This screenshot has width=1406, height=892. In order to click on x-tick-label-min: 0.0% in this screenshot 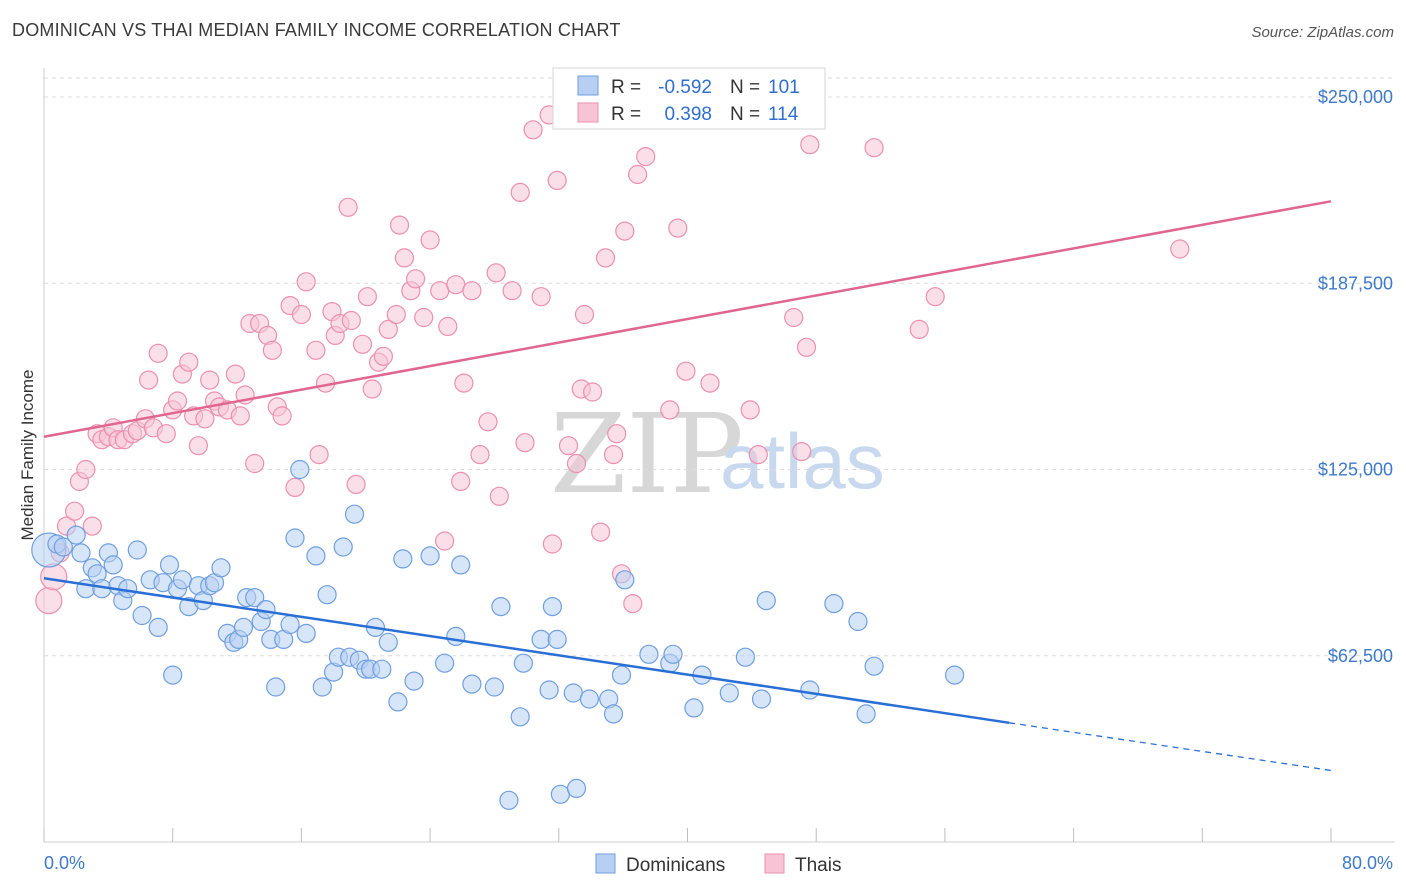, I will do `click(64, 863)`.